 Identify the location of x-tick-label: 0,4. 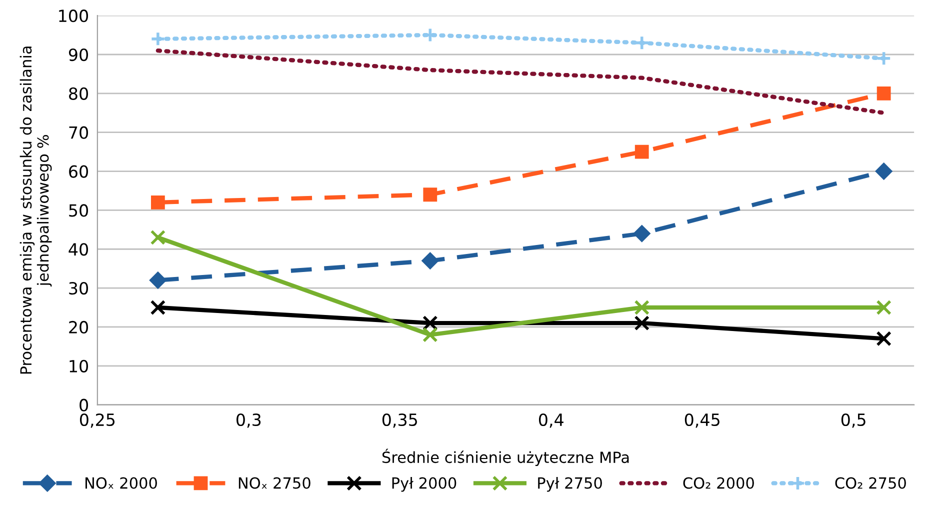
(551, 420).